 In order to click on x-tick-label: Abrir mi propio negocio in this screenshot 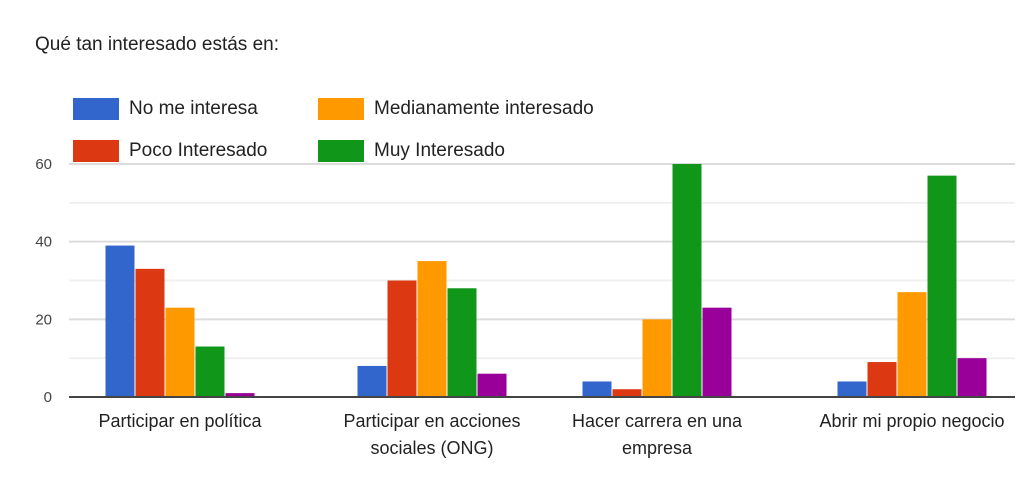, I will do `click(911, 421)`.